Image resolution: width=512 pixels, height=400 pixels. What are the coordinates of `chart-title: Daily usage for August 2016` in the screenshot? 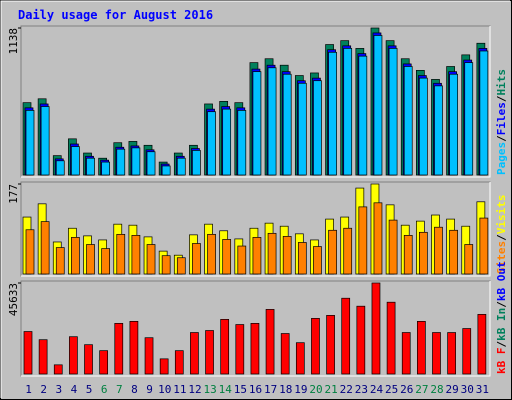 It's located at (115, 15).